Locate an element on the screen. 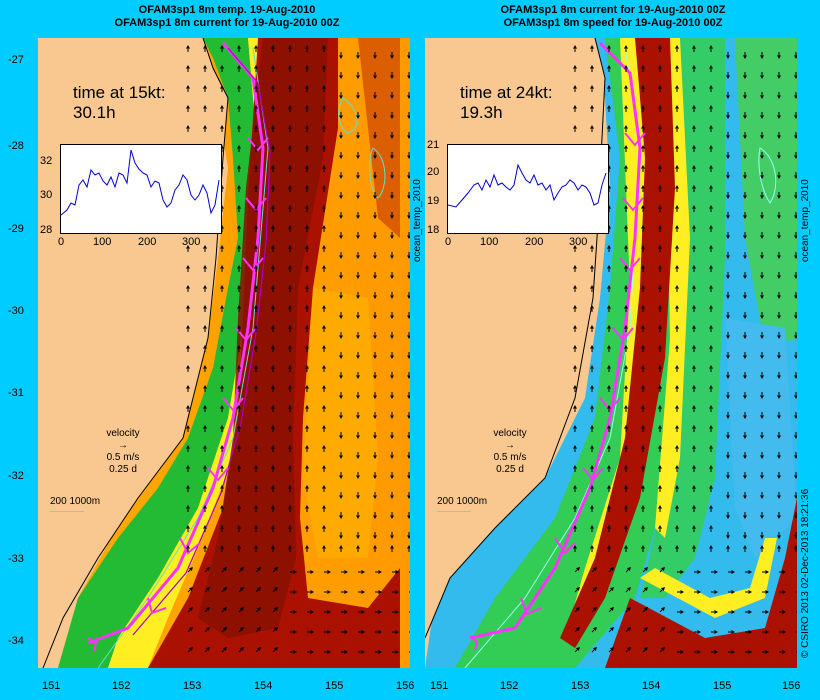  right-inset-xtick: 100 is located at coordinates (489, 242).